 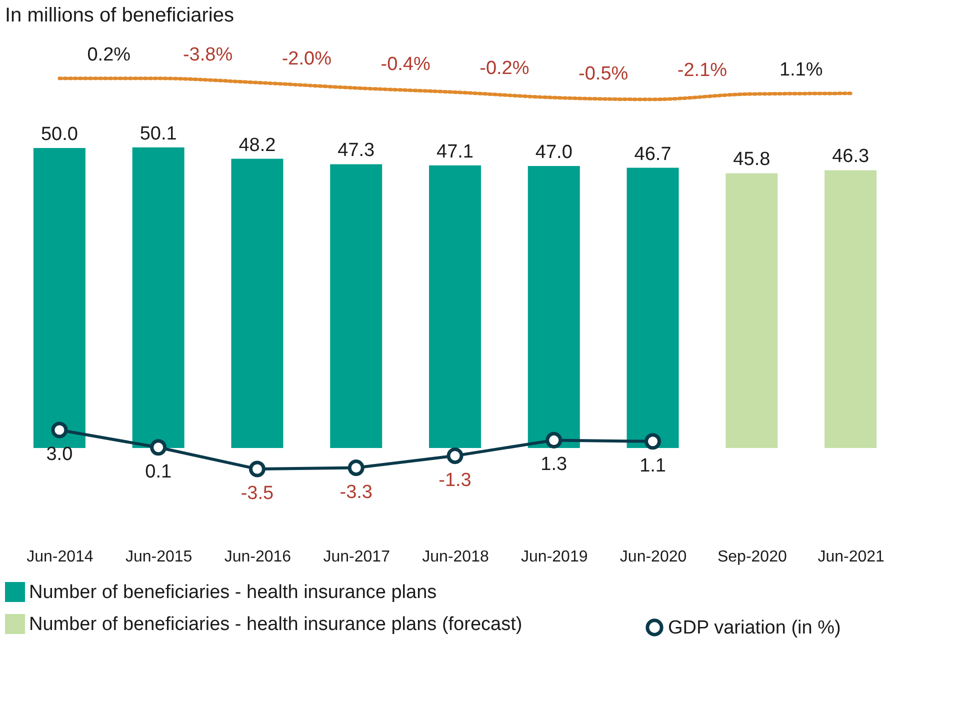 What do you see at coordinates (59, 134) in the screenshot?
I see `data-label: 50.0` at bounding box center [59, 134].